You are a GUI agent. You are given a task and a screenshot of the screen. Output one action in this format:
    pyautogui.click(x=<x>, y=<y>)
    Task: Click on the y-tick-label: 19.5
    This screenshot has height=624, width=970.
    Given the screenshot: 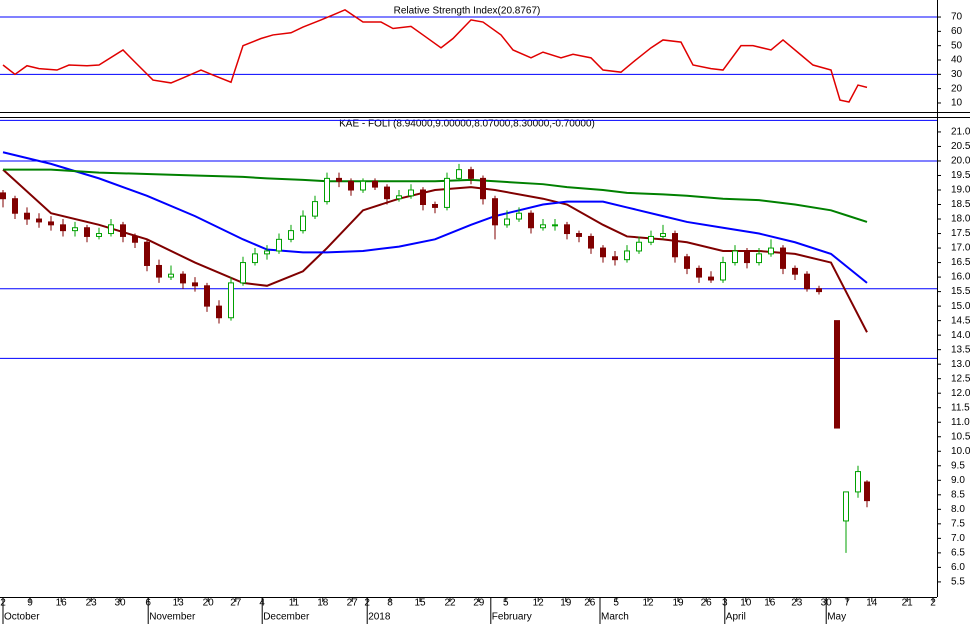 What is the action you would take?
    pyautogui.click(x=960, y=175)
    